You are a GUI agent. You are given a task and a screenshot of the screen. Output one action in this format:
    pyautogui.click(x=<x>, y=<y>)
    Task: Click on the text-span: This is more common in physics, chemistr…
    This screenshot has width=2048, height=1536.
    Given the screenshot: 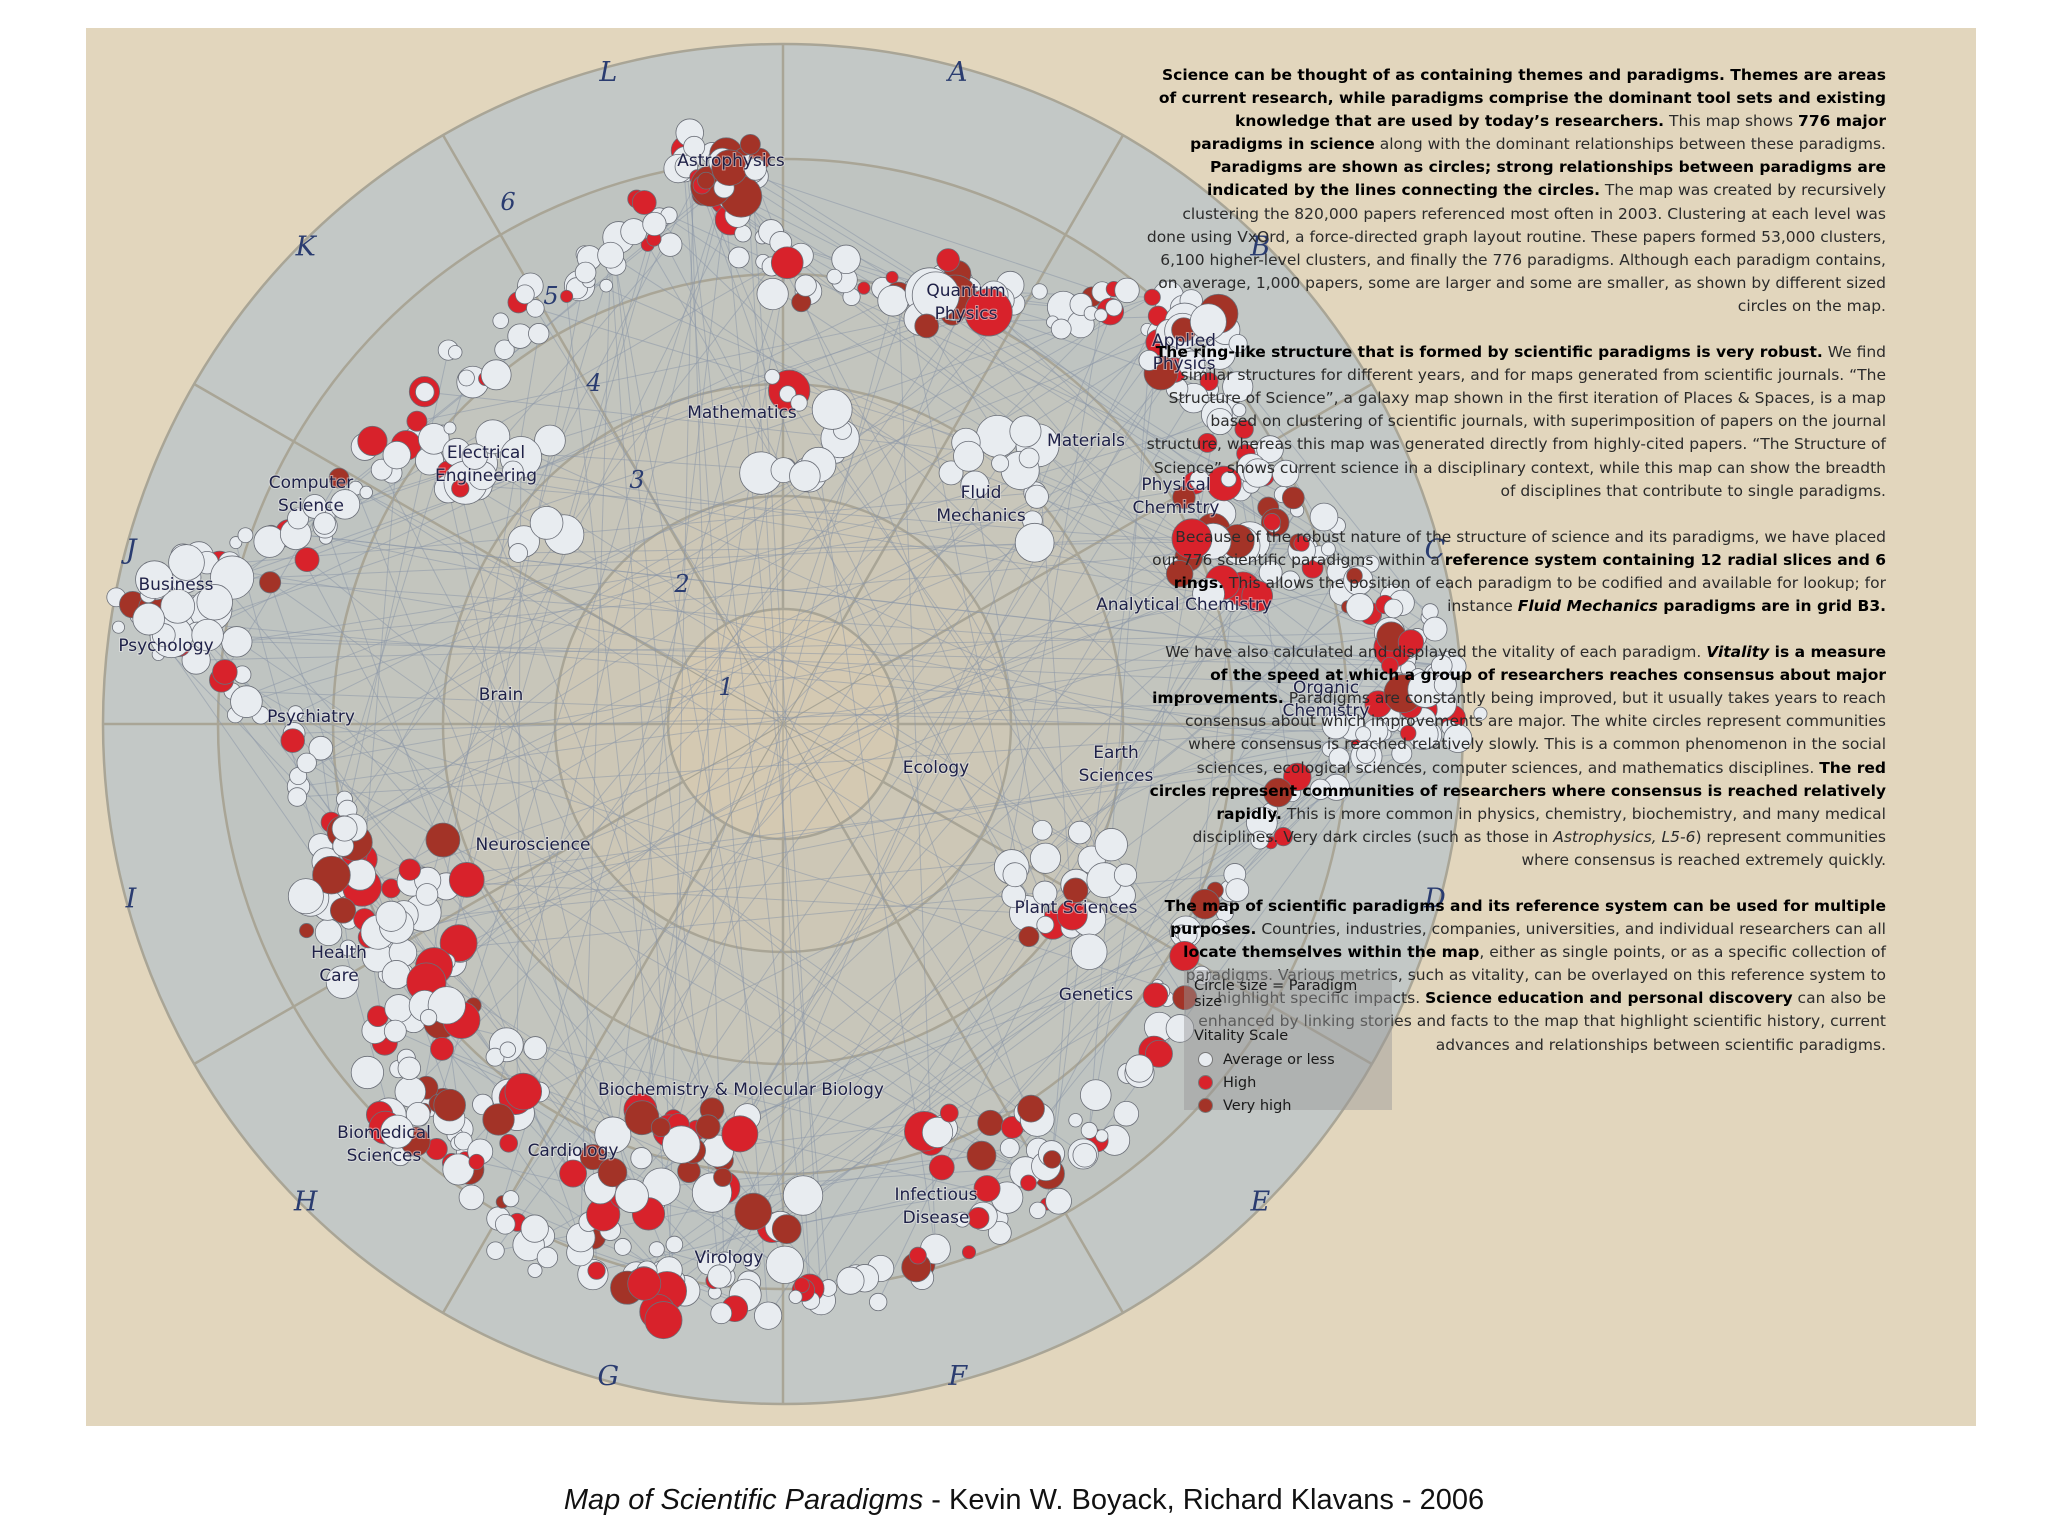 What is the action you would take?
    pyautogui.click(x=1539, y=825)
    